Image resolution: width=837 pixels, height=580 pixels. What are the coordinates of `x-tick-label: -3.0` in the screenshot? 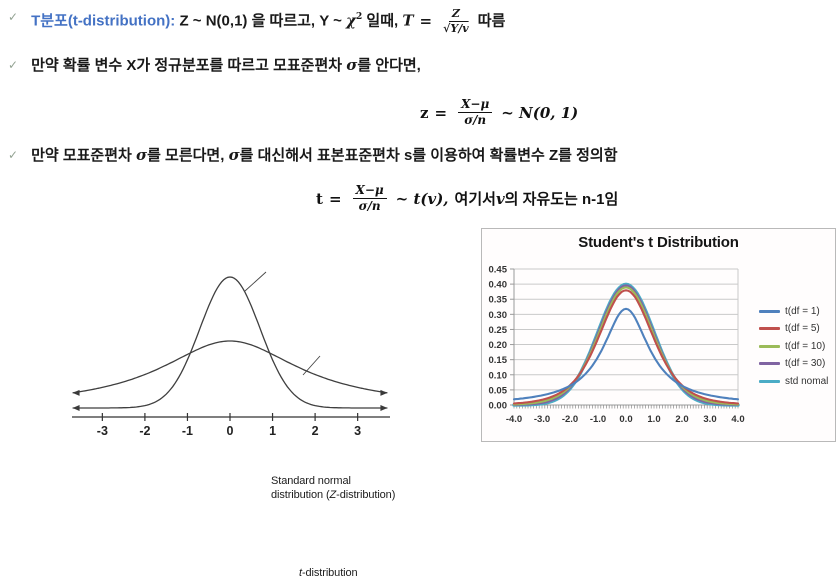 It's located at (542, 419).